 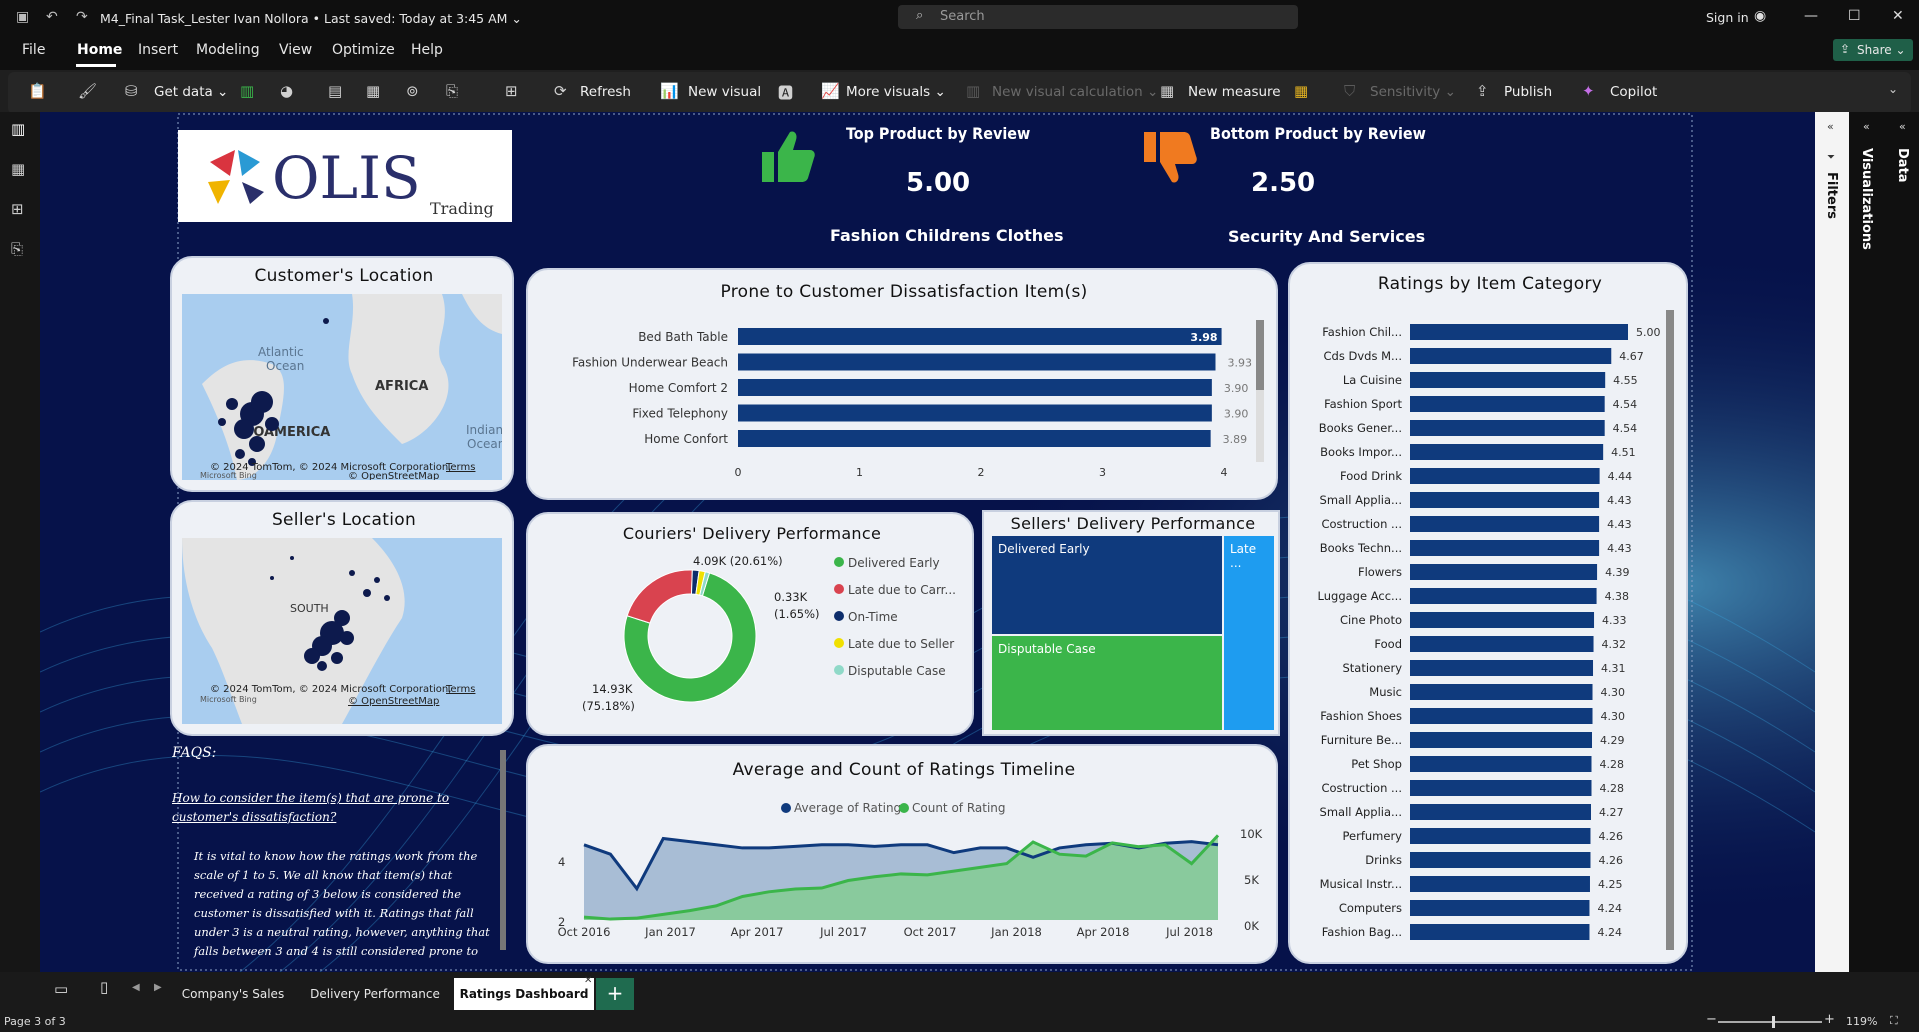 I want to click on search-input: ⌕ Search, so click(x=1098, y=17).